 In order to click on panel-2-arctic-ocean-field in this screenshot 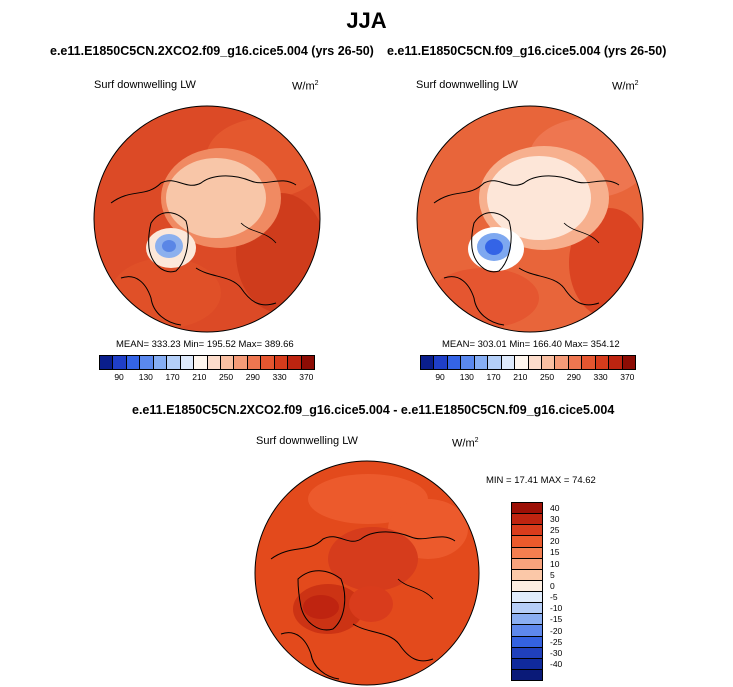, I will do `click(539, 198)`.